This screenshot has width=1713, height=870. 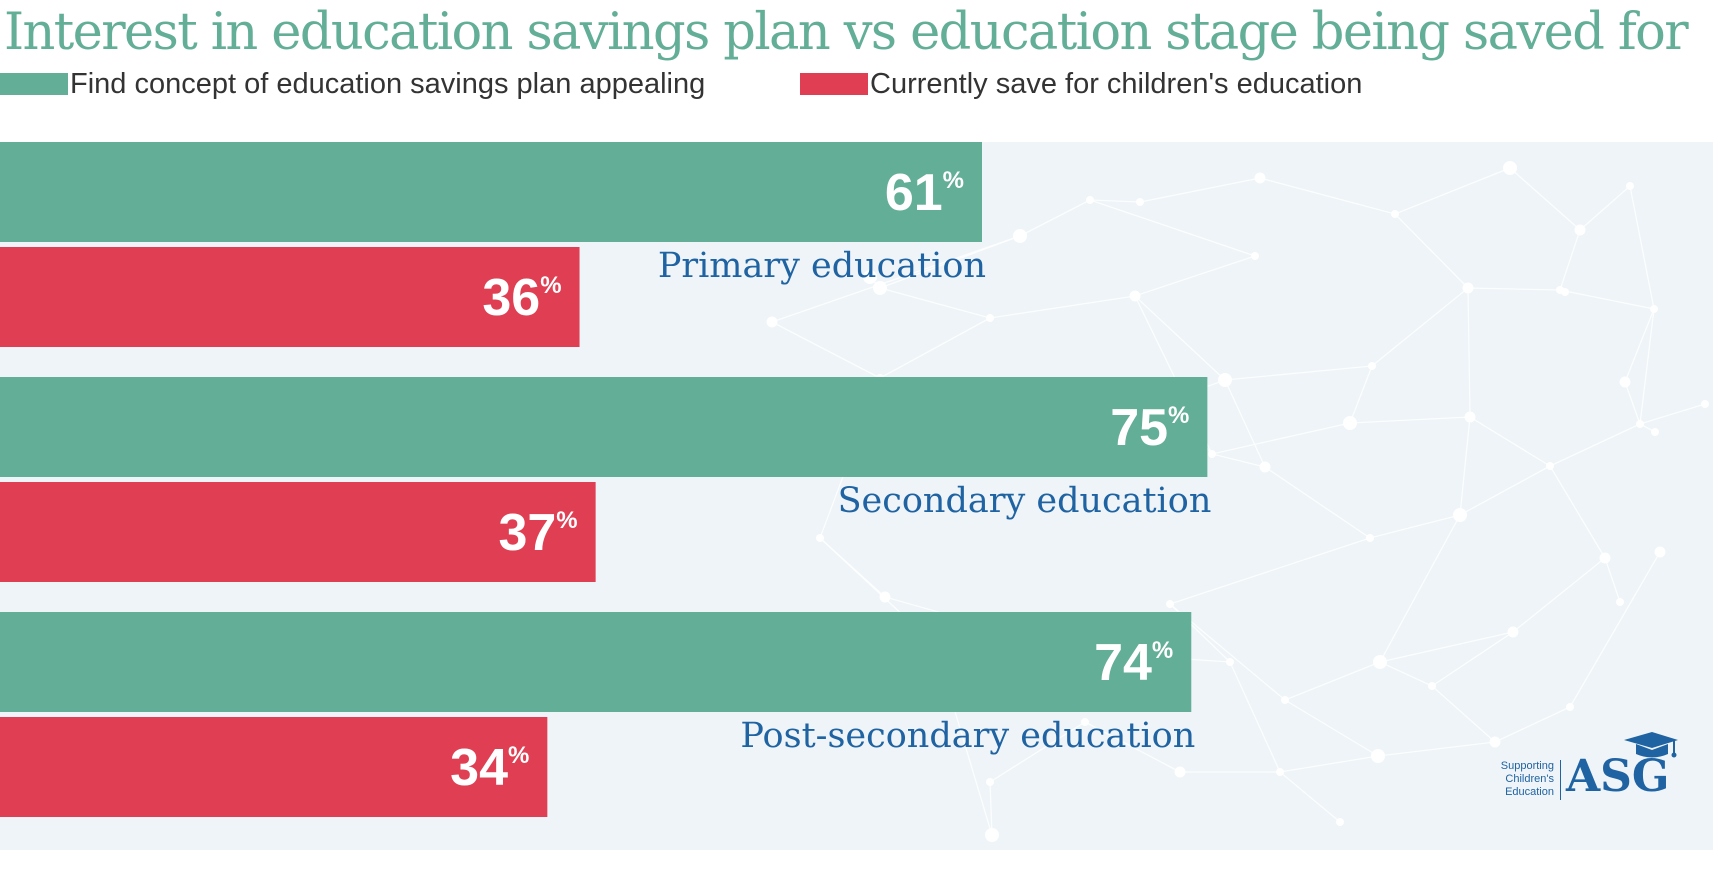 What do you see at coordinates (924, 193) in the screenshot?
I see `value-label-appealing-1: 61%` at bounding box center [924, 193].